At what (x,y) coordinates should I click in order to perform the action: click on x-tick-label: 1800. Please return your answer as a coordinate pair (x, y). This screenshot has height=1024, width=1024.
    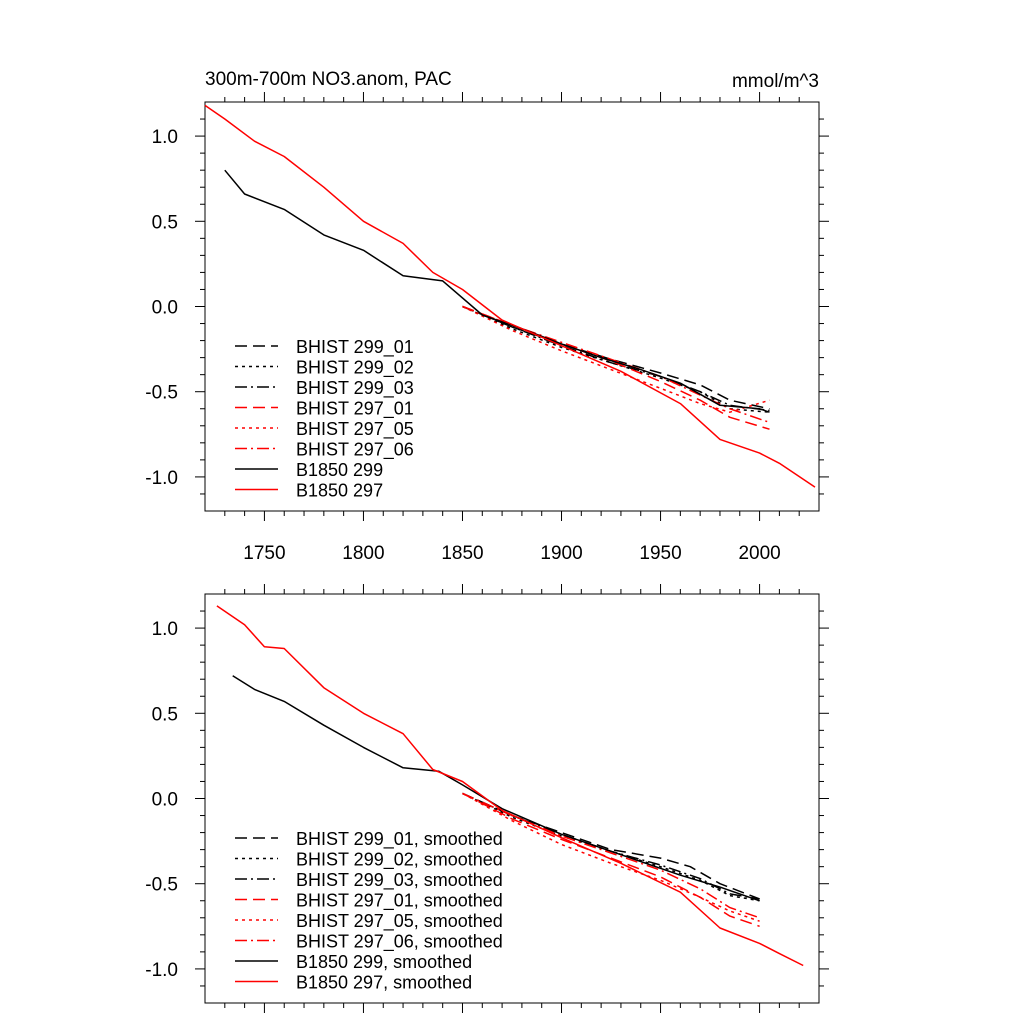
    Looking at the image, I should click on (363, 553).